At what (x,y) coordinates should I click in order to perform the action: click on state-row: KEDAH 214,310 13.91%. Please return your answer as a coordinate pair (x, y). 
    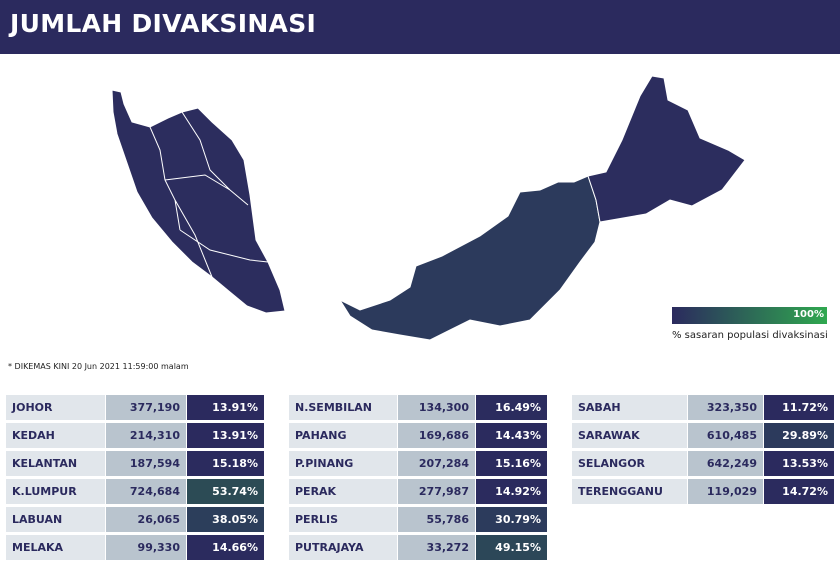
    Looking at the image, I should click on (135, 435).